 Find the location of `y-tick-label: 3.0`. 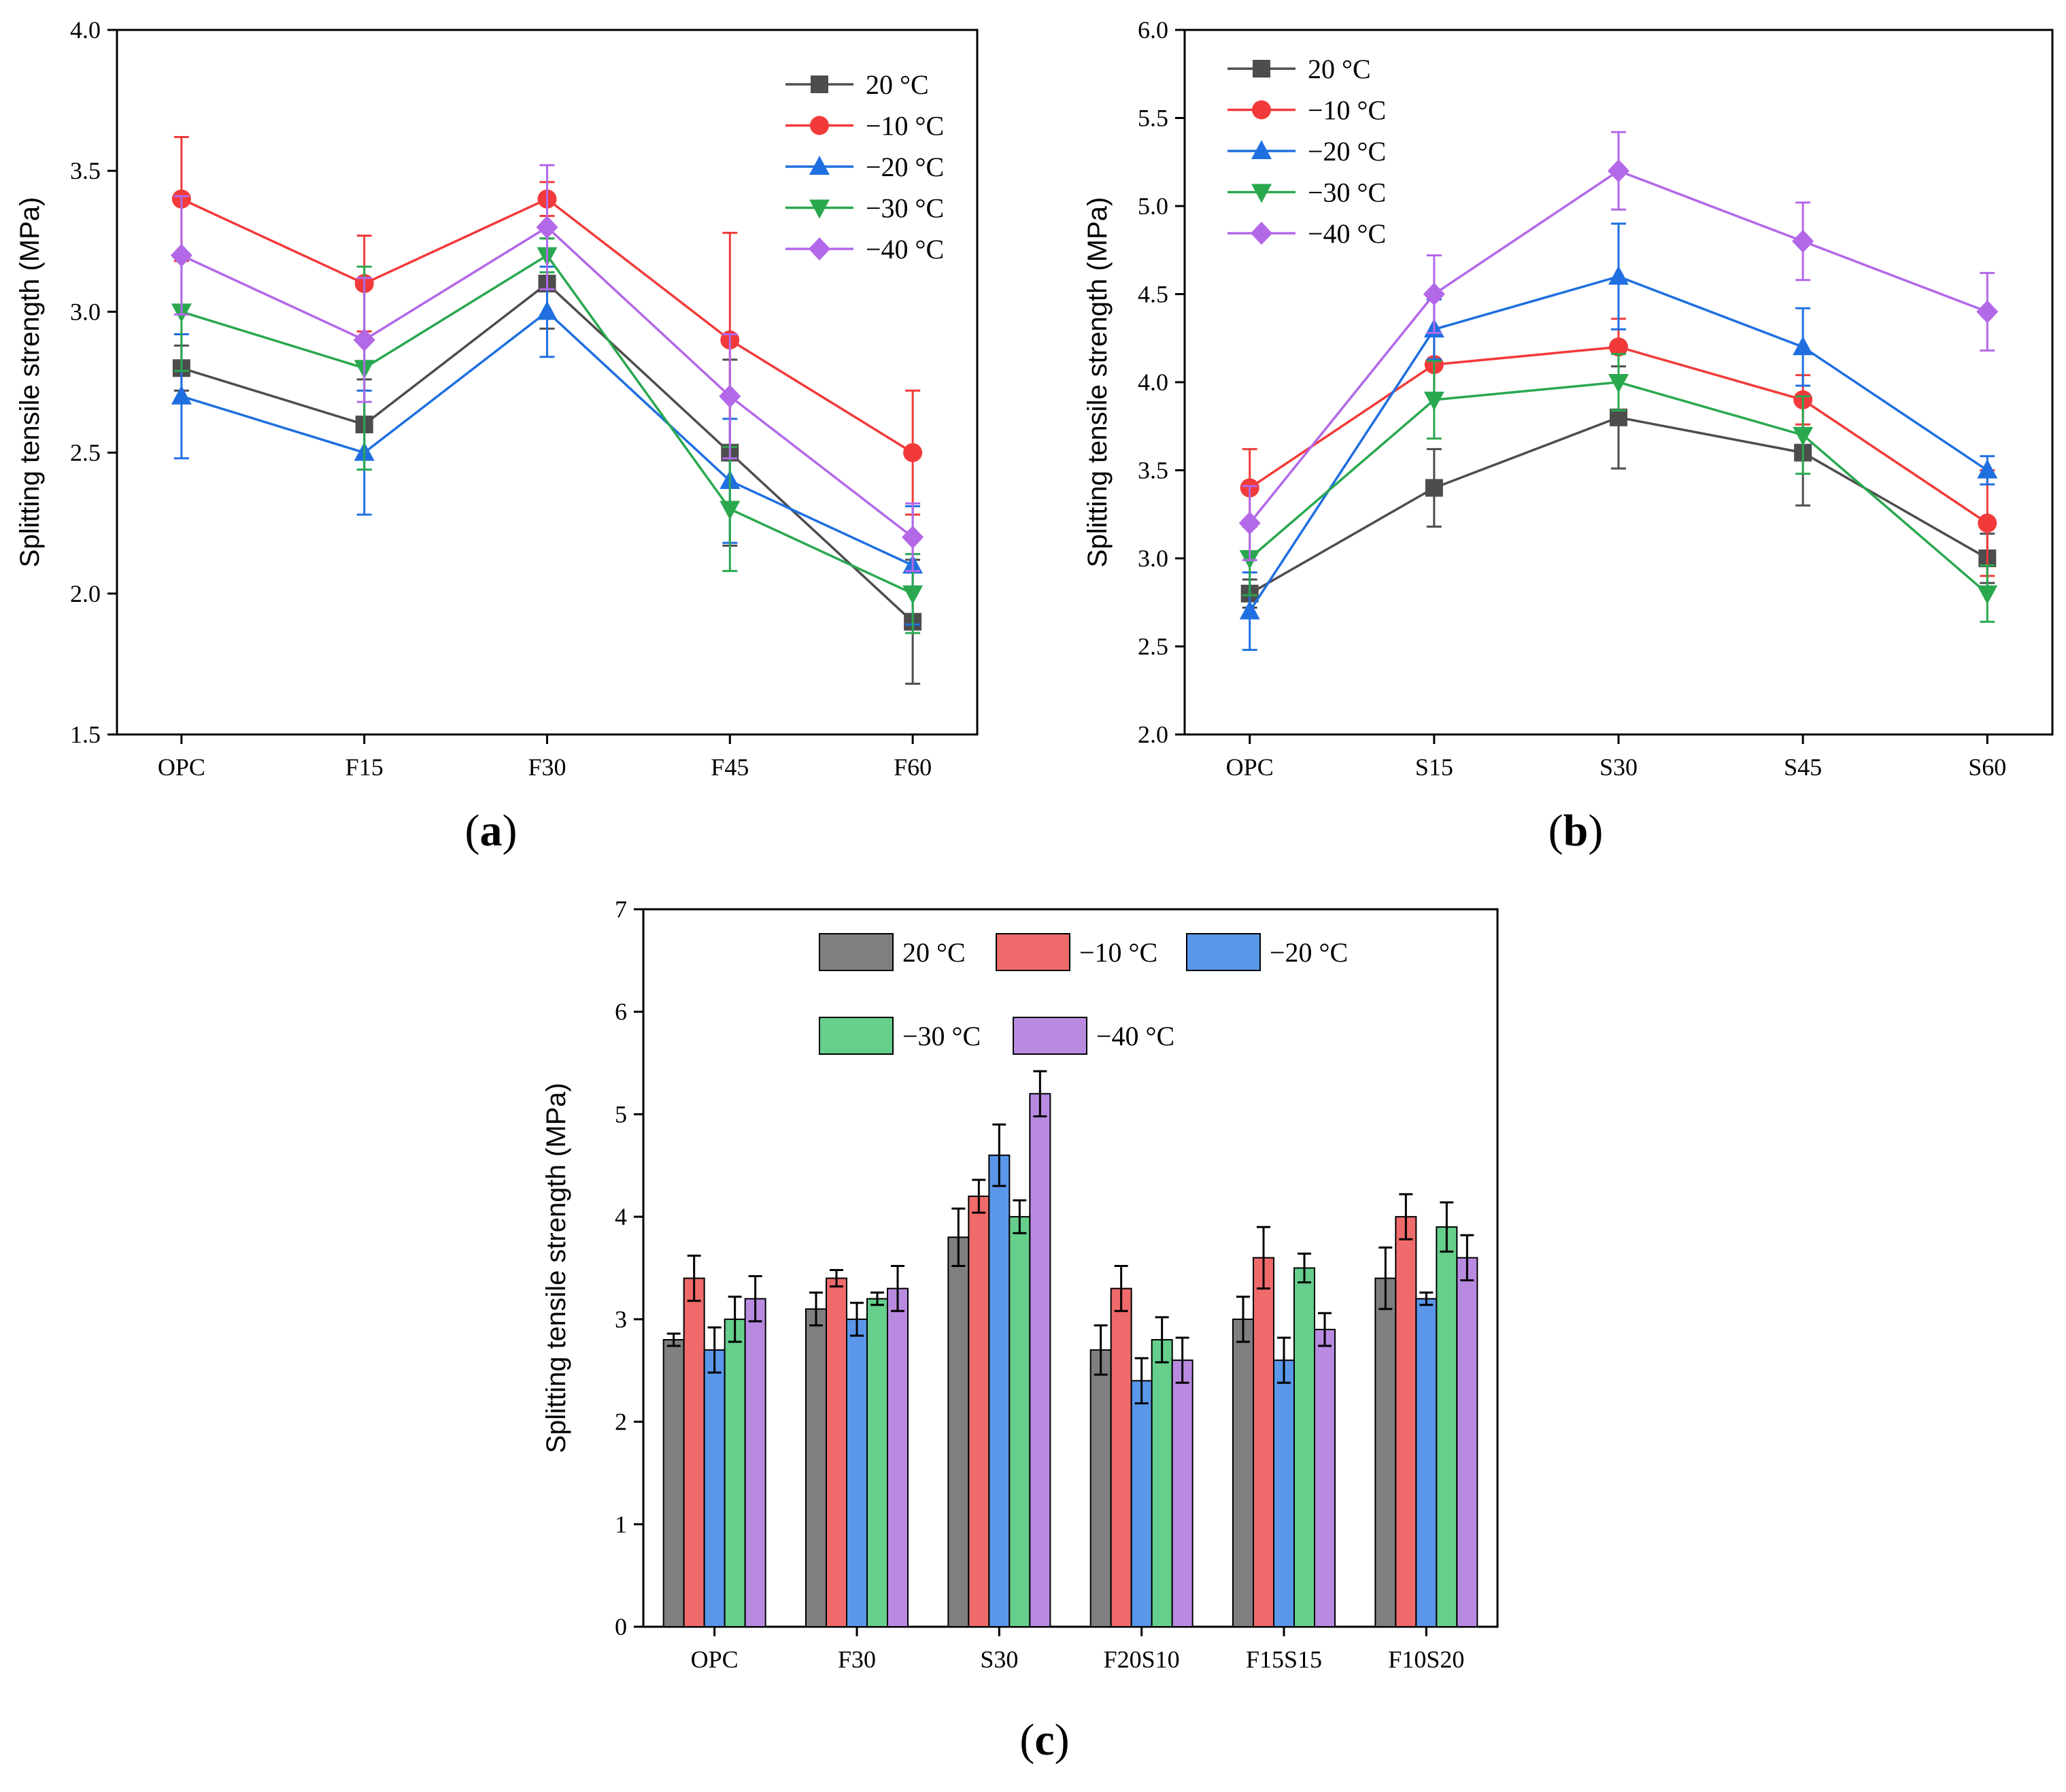

y-tick-label: 3.0 is located at coordinates (85, 311).